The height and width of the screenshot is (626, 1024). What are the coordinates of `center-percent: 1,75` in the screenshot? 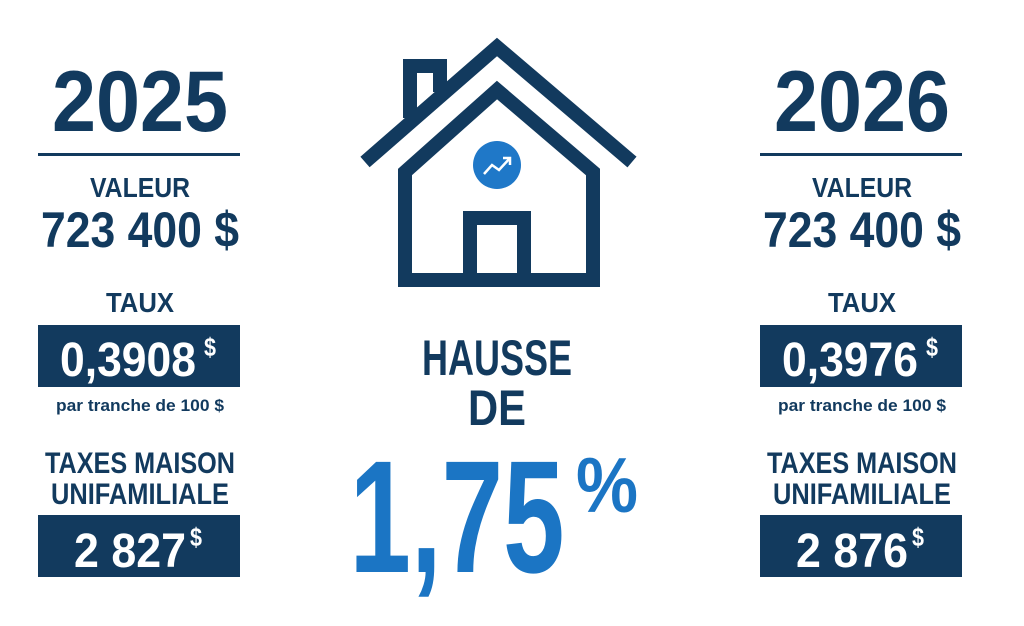 It's located at (457, 516).